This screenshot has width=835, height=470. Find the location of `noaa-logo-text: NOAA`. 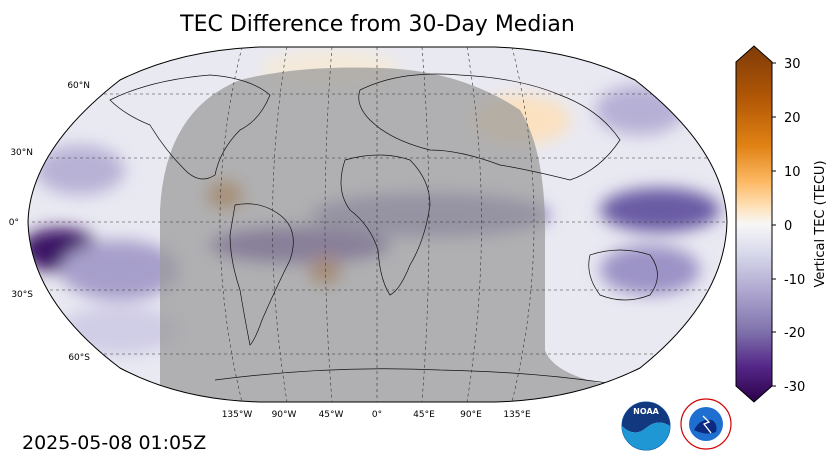

noaa-logo-text: NOAA is located at coordinates (646, 411).